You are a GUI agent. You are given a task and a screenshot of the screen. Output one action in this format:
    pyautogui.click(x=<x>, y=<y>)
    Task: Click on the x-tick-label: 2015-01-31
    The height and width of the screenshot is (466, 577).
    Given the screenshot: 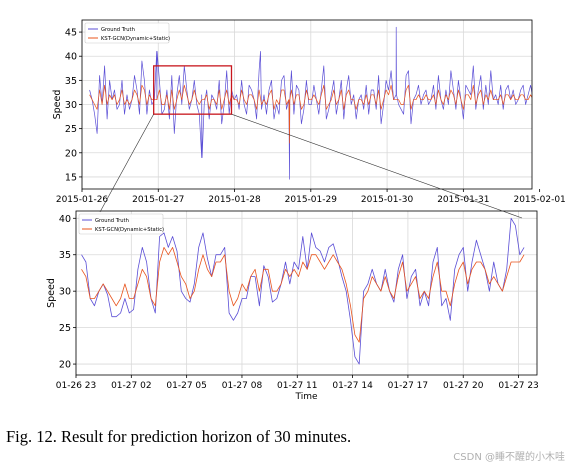 What is the action you would take?
    pyautogui.click(x=463, y=200)
    